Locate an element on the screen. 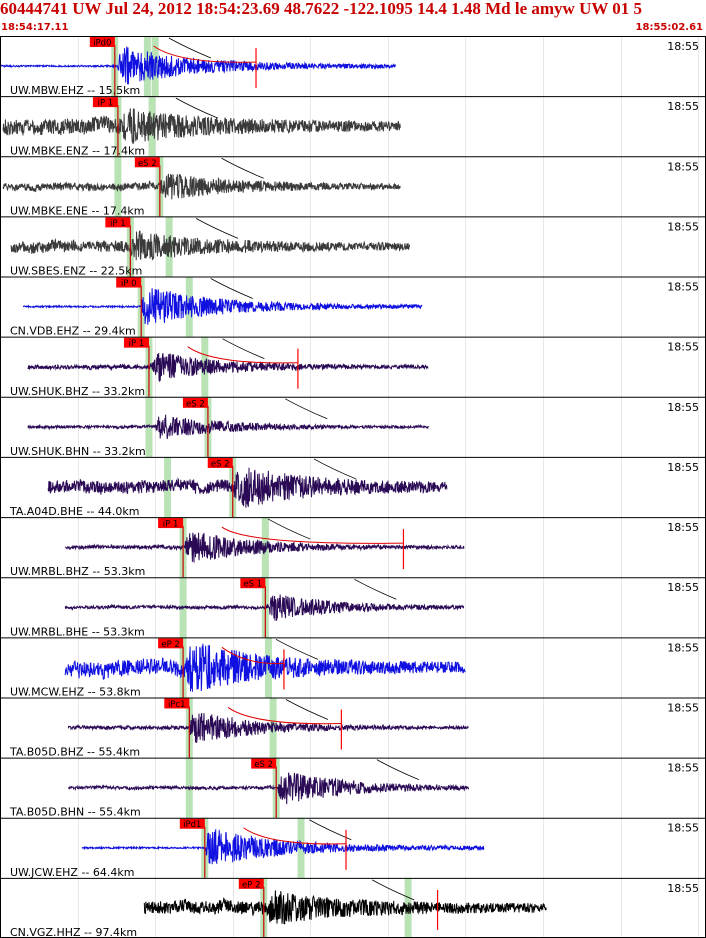 The height and width of the screenshot is (938, 706). time-end: 18:55:02.61 is located at coordinates (669, 27).